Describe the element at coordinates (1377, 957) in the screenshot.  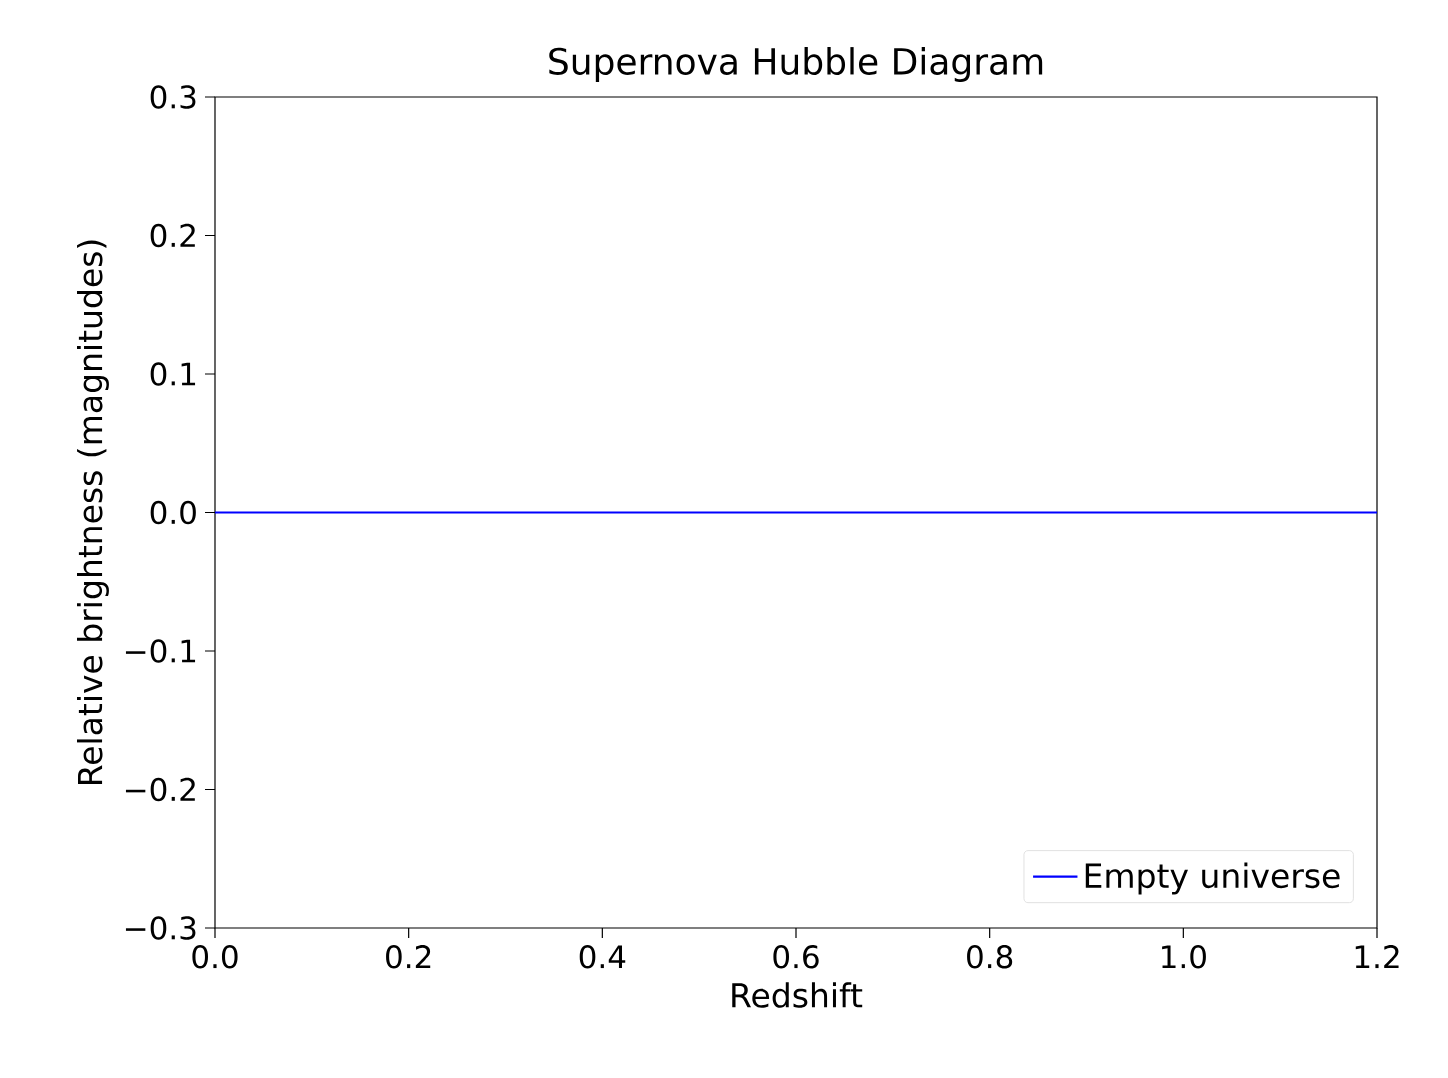
I see `x-tick-label: 1.2` at that location.